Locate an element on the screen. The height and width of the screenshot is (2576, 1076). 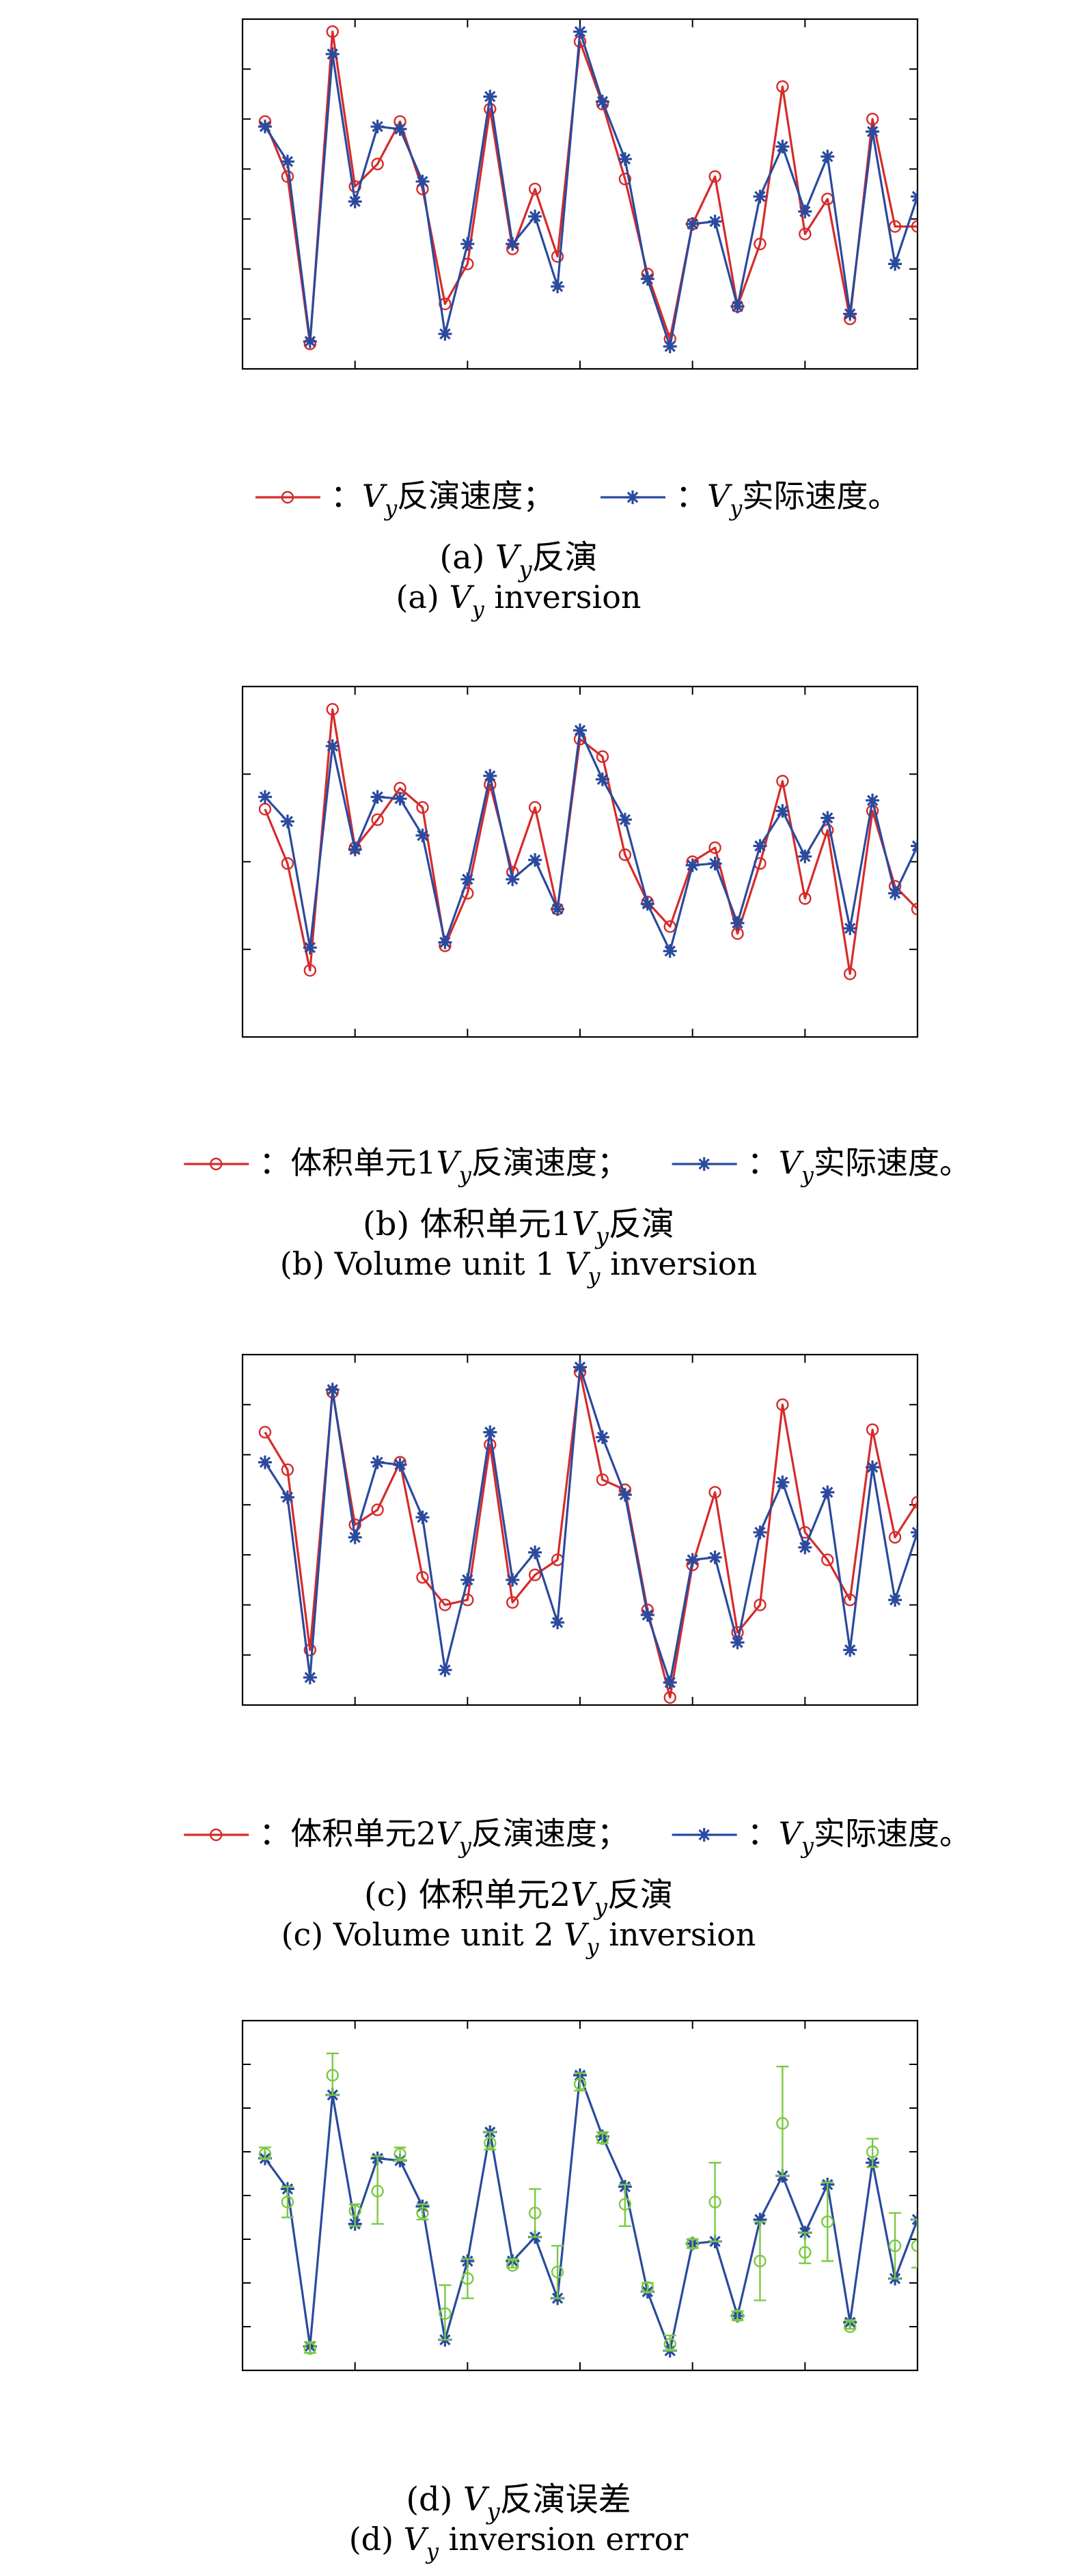
caption-en: (c) Volume unit 2 Vy​ inversion is located at coordinates (519, 1938).